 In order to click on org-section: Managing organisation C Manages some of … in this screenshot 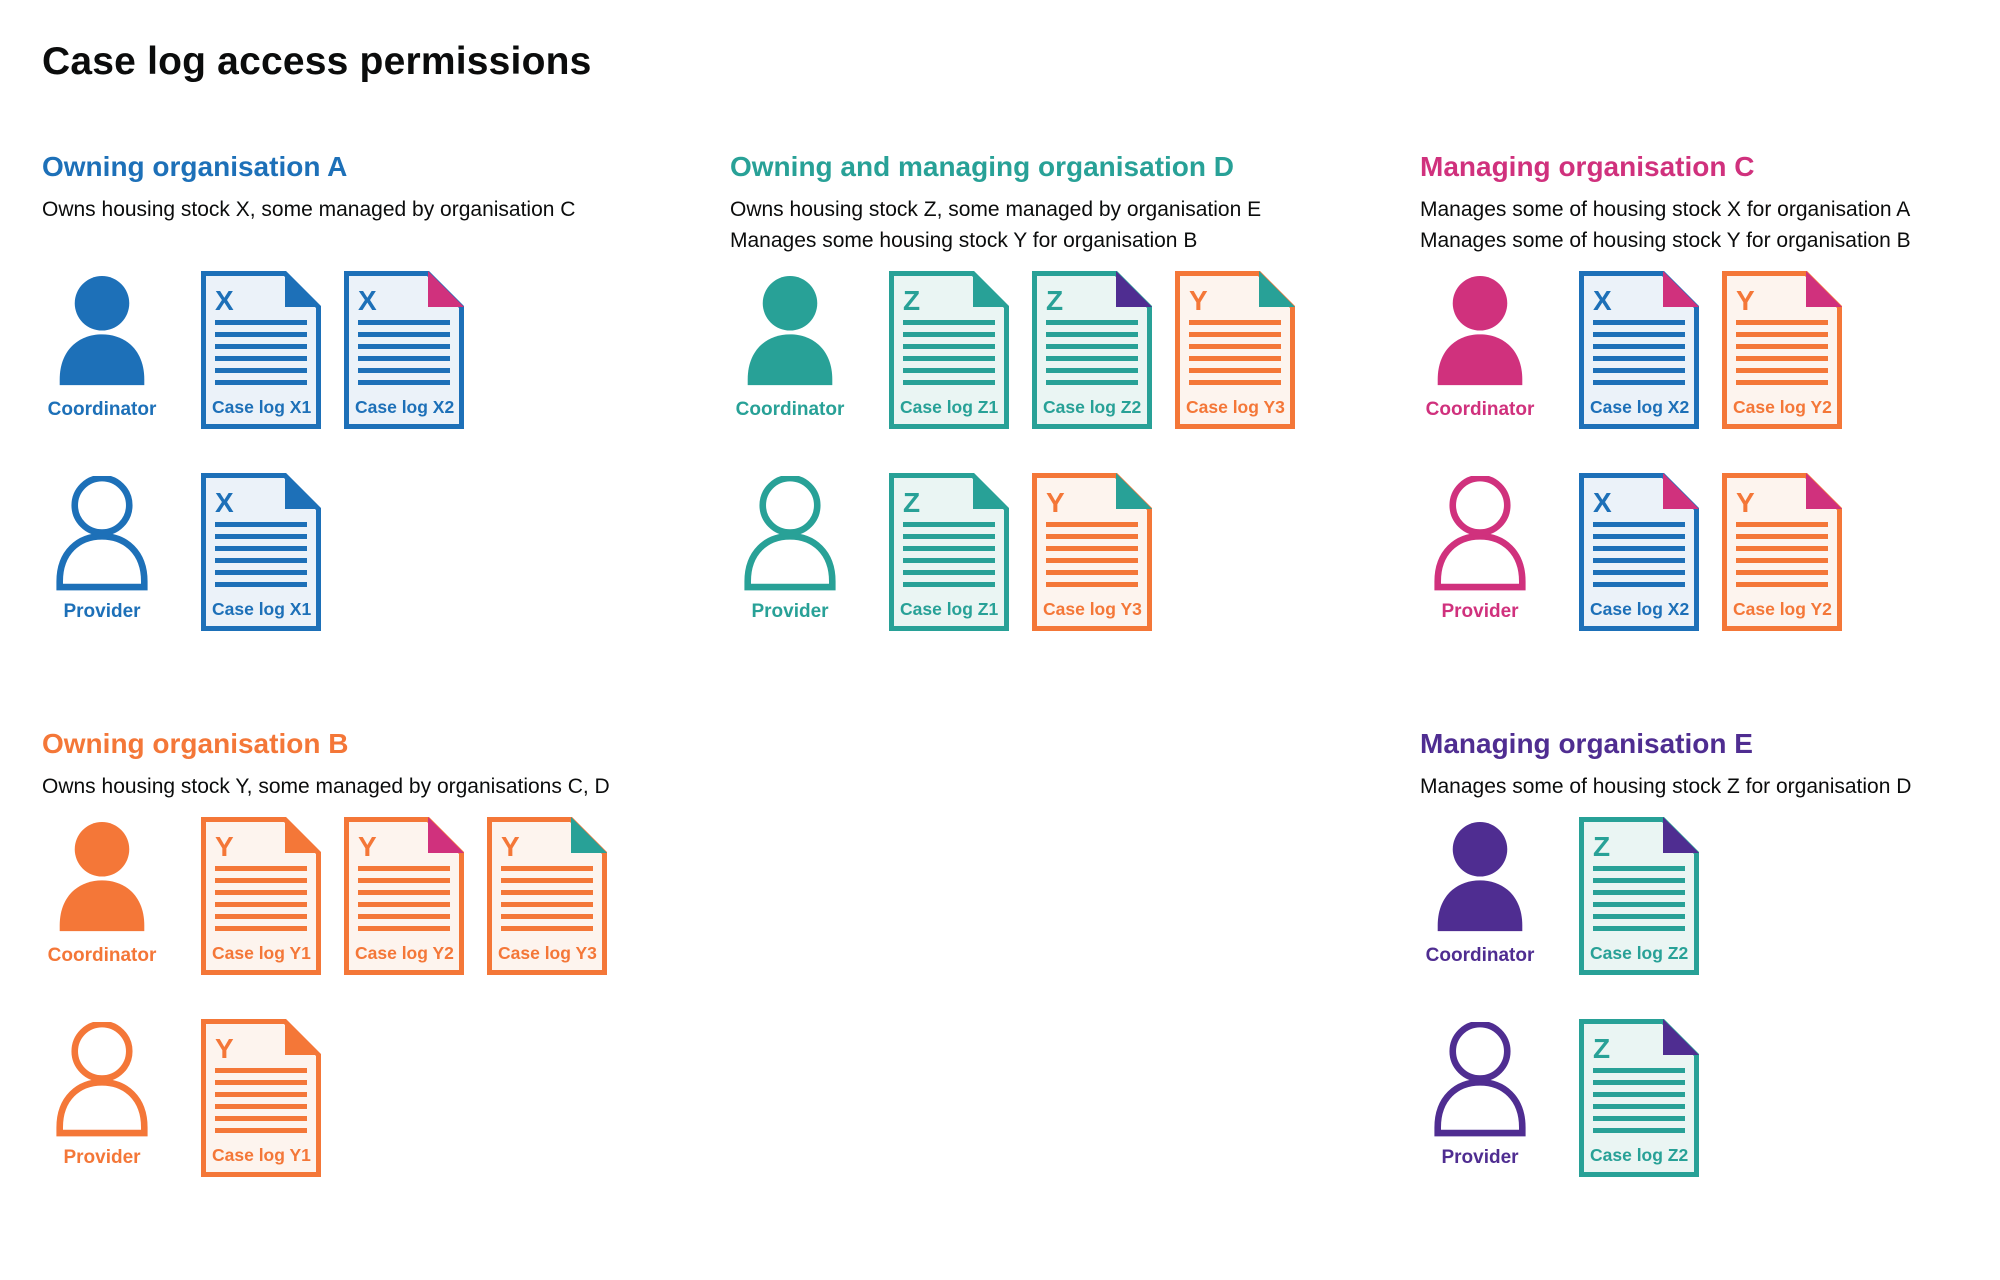, I will do `click(1689, 436)`.